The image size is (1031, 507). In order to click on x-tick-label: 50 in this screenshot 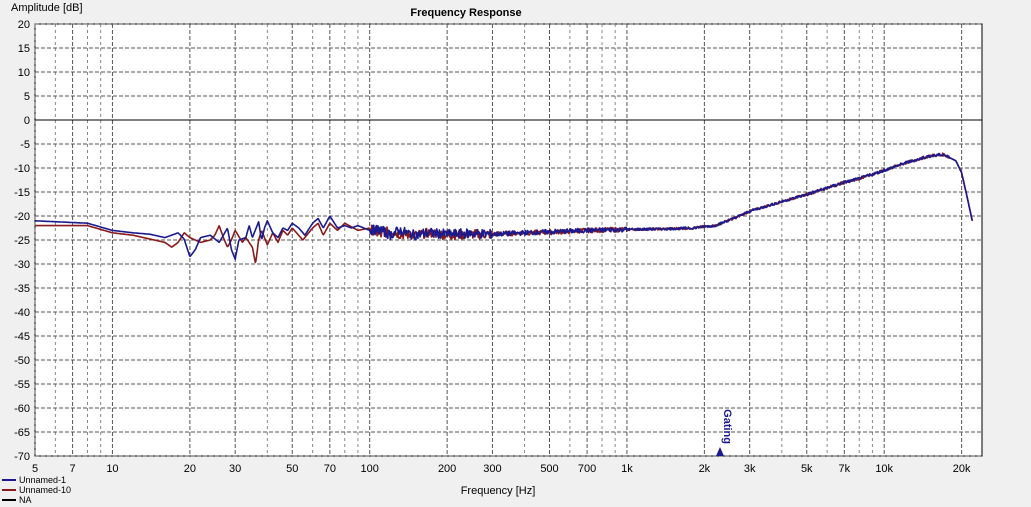, I will do `click(292, 469)`.